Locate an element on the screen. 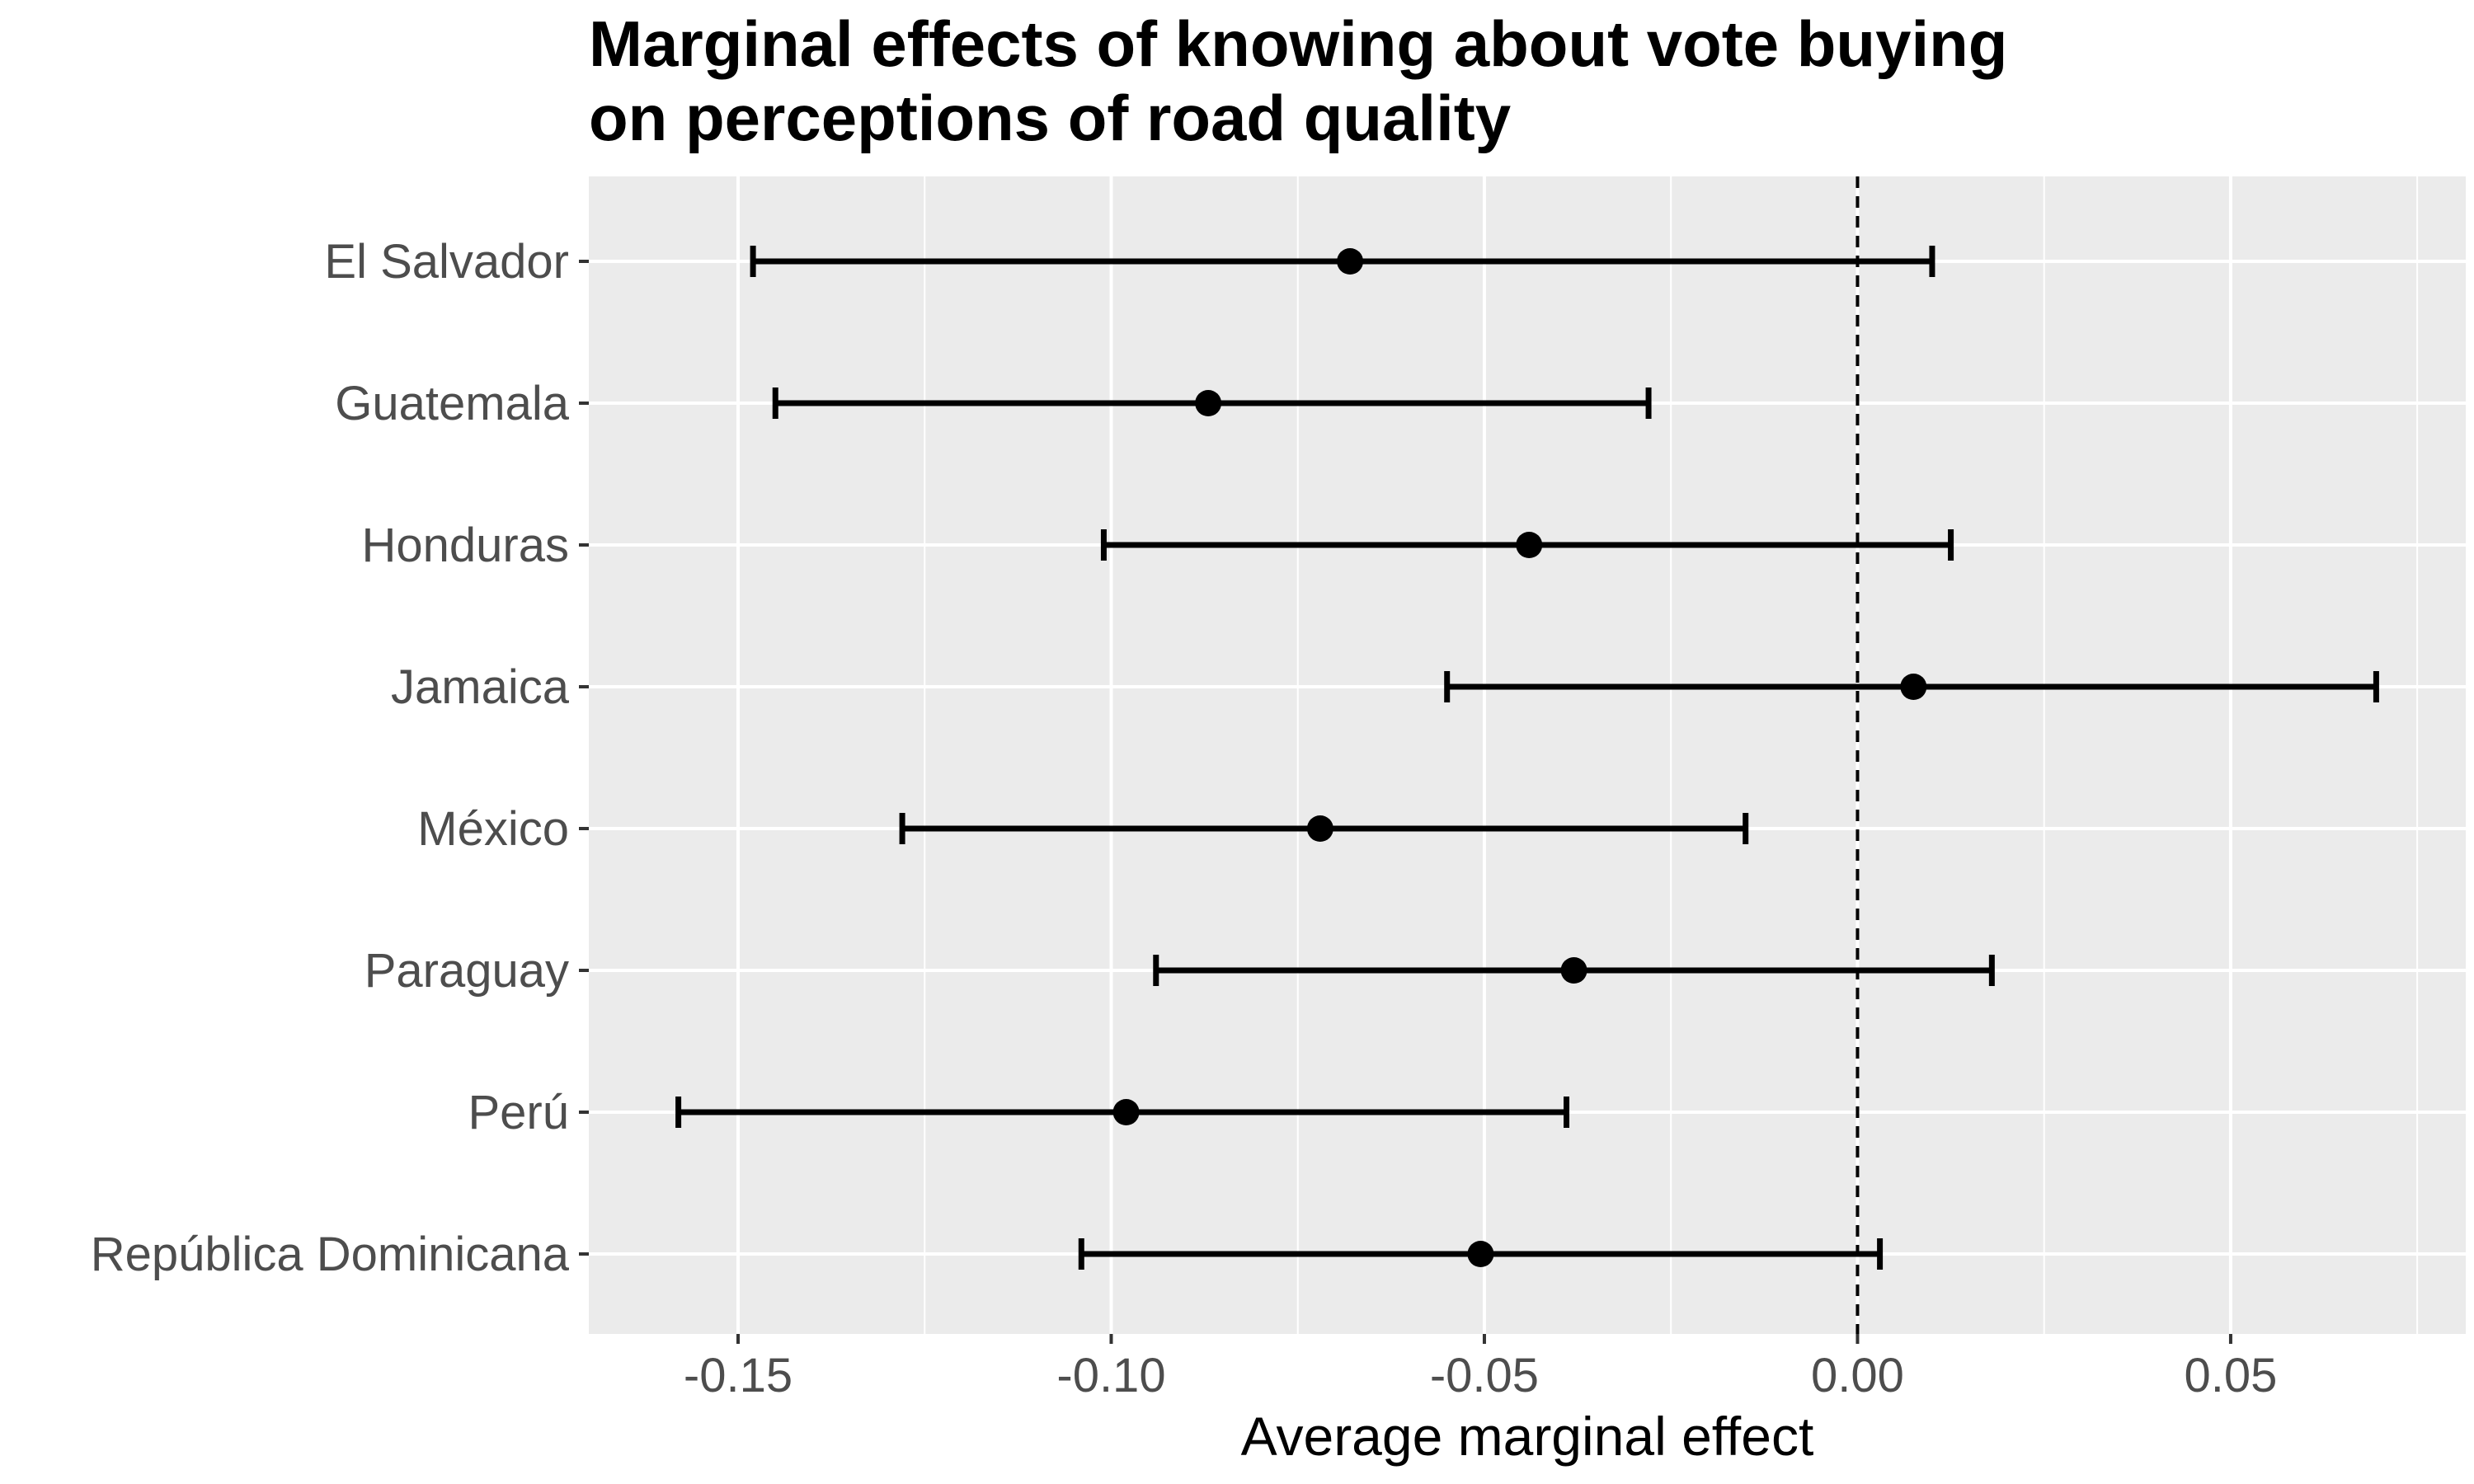  y-tick-label: Guatemala is located at coordinates (452, 403).